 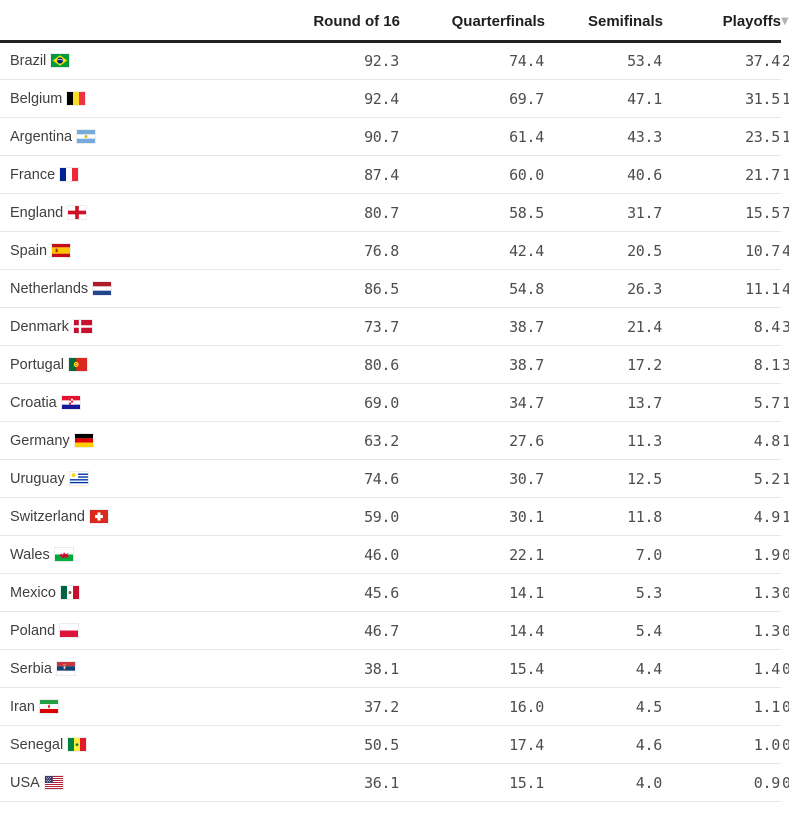 What do you see at coordinates (315, 22) in the screenshot?
I see `column-header-round-of-16: Round of 16` at bounding box center [315, 22].